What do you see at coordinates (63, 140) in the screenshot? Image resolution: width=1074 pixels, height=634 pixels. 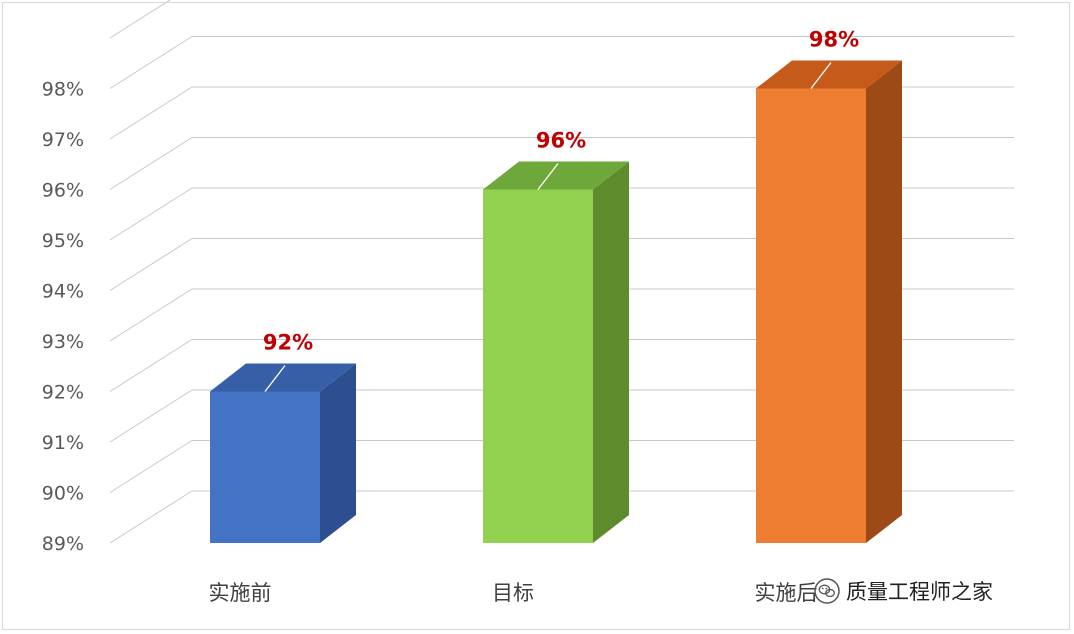 I see `y-tick-label: 97%` at bounding box center [63, 140].